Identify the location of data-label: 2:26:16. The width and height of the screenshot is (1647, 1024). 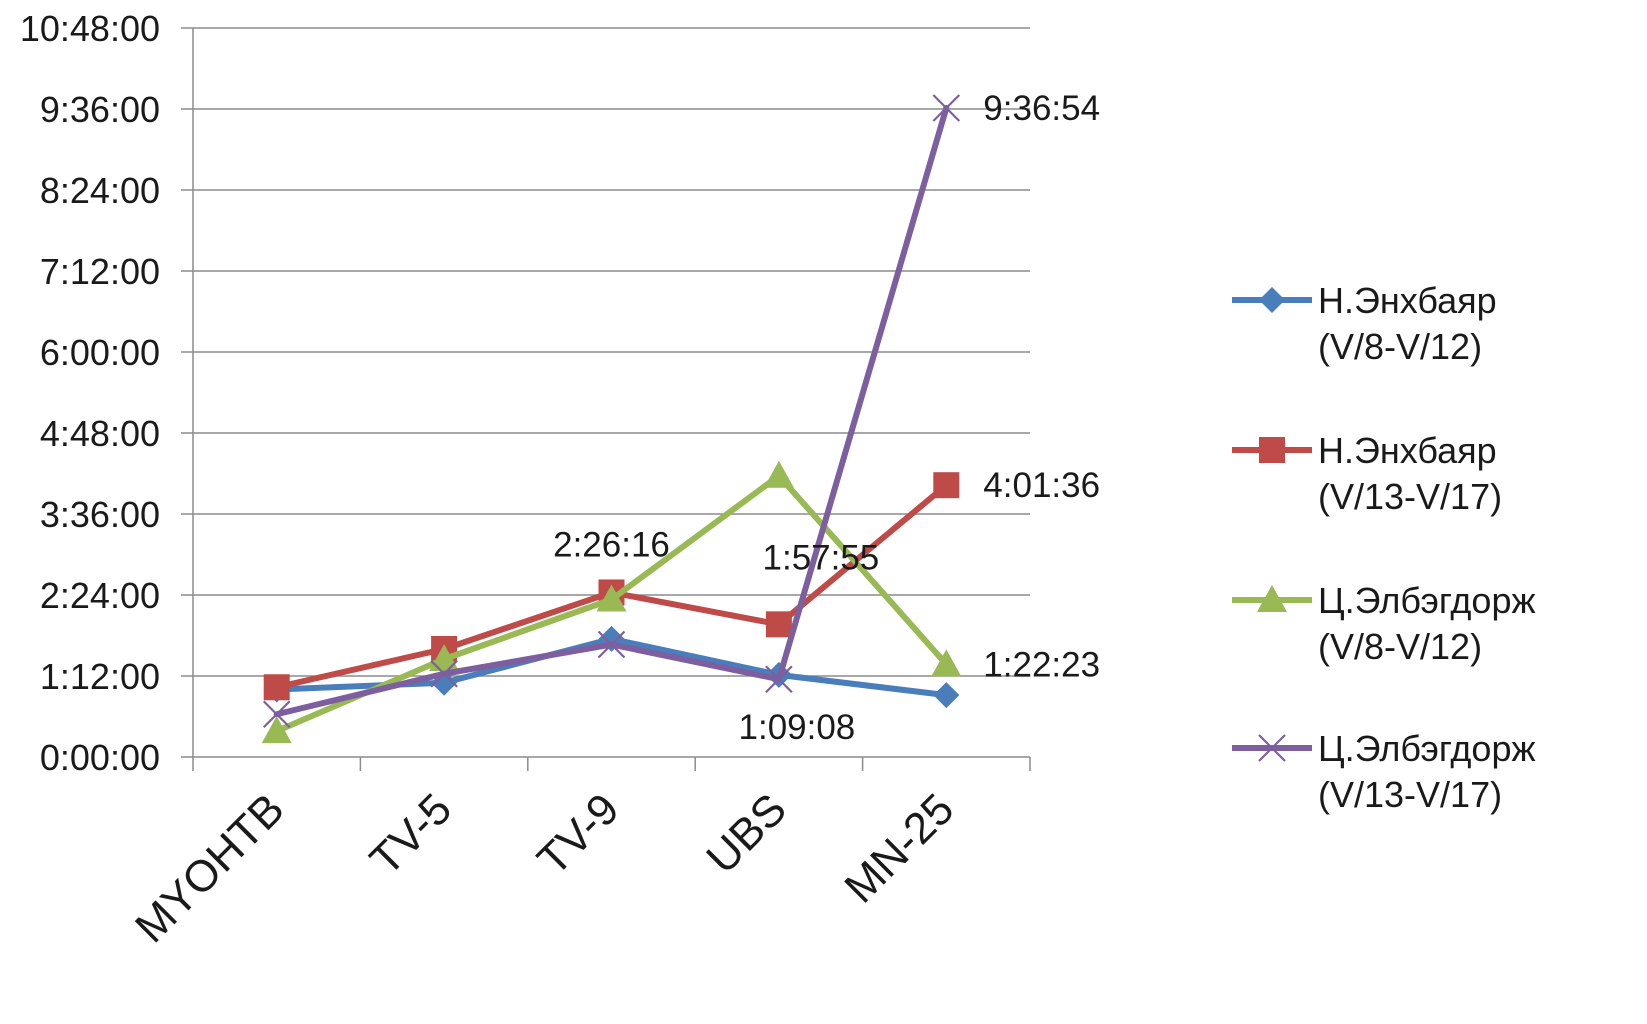
(611, 544).